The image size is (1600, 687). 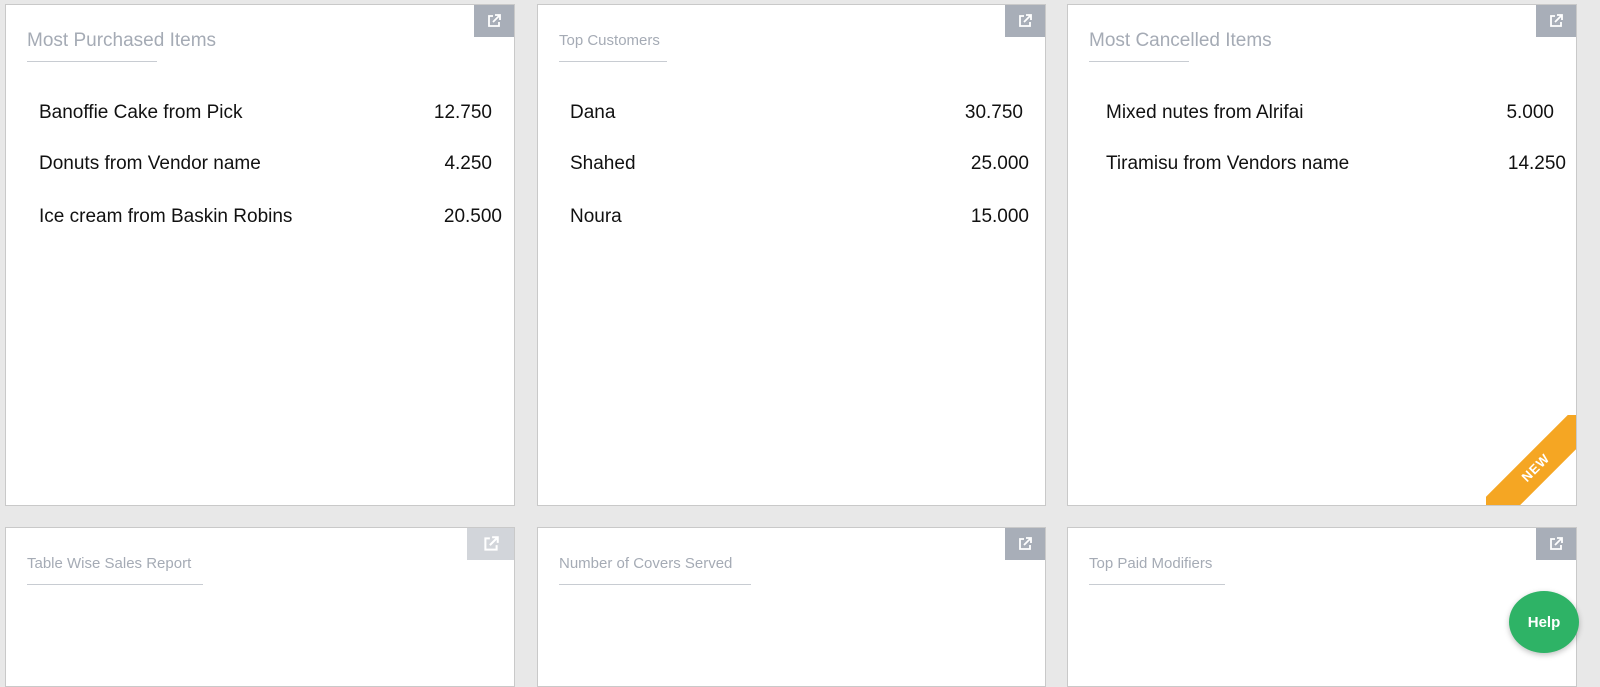 What do you see at coordinates (596, 216) in the screenshot?
I see `list-item: Noura` at bounding box center [596, 216].